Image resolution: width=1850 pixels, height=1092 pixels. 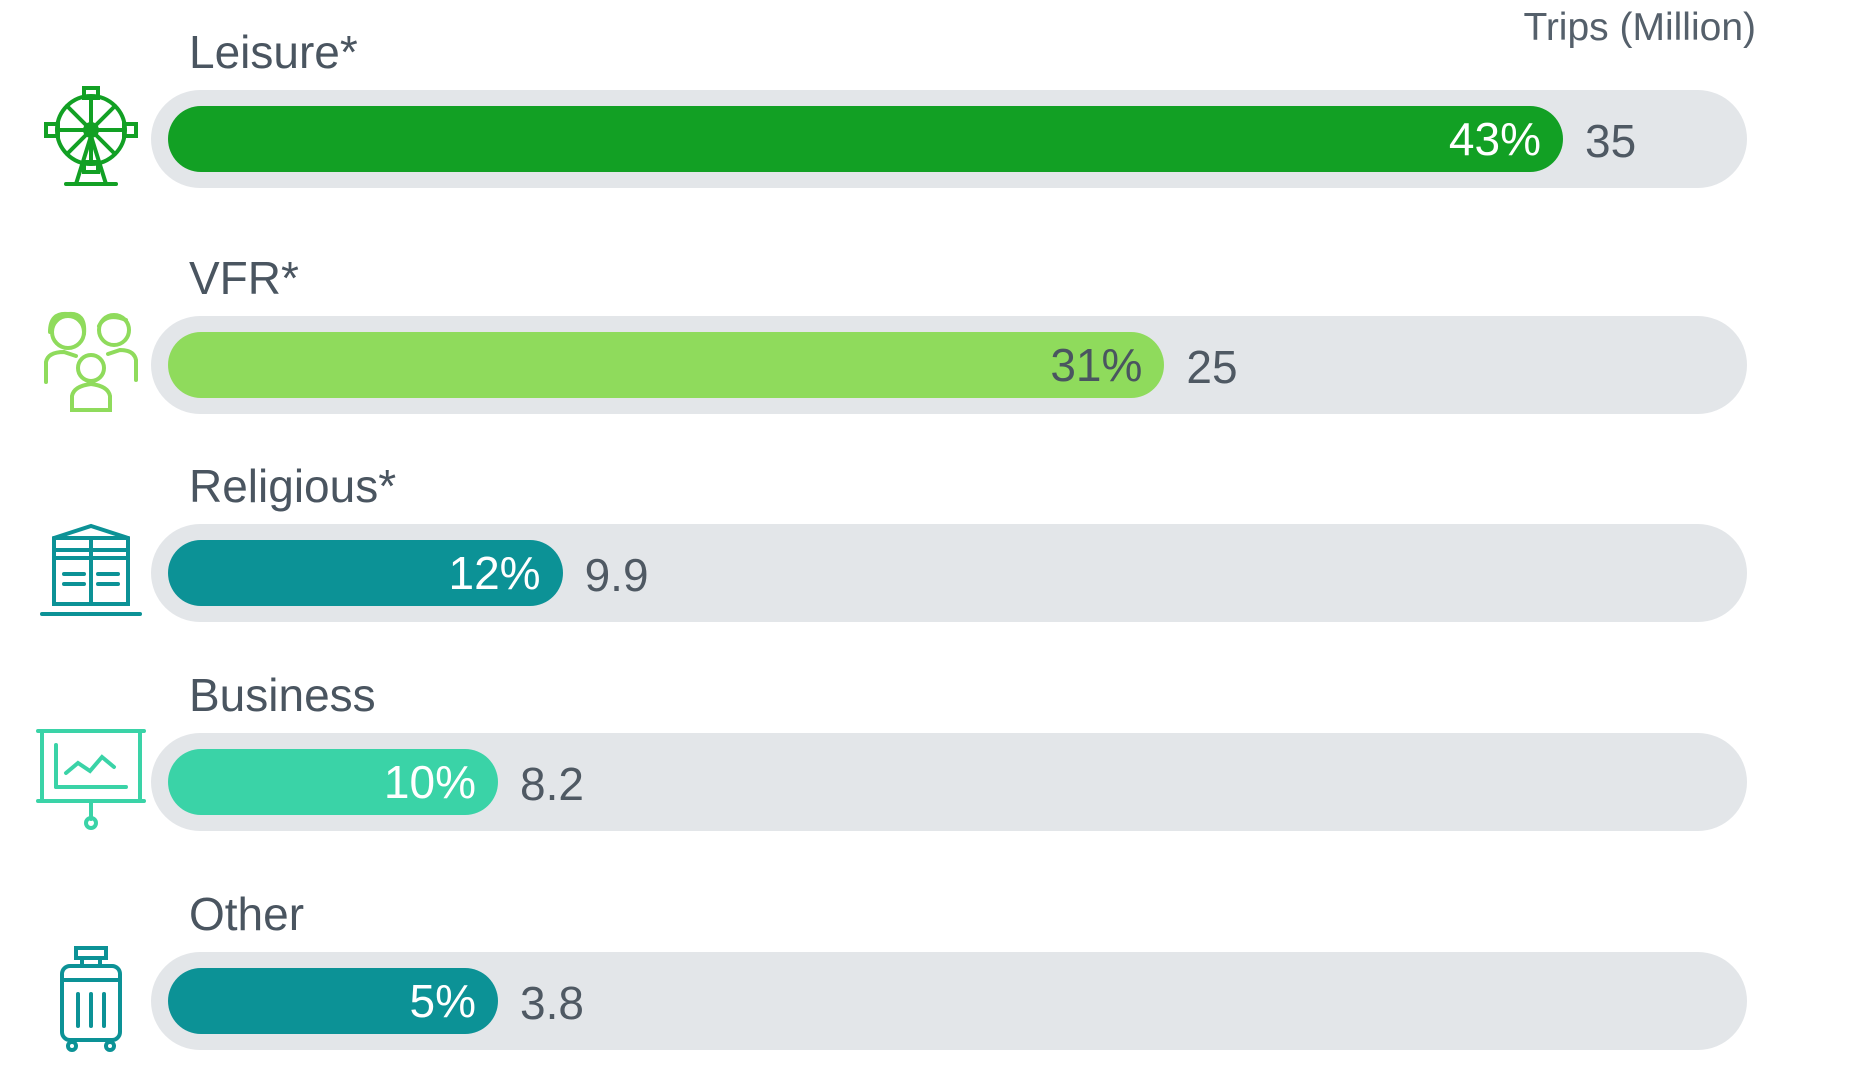 I want to click on bar-track: 43% 35, so click(x=949, y=139).